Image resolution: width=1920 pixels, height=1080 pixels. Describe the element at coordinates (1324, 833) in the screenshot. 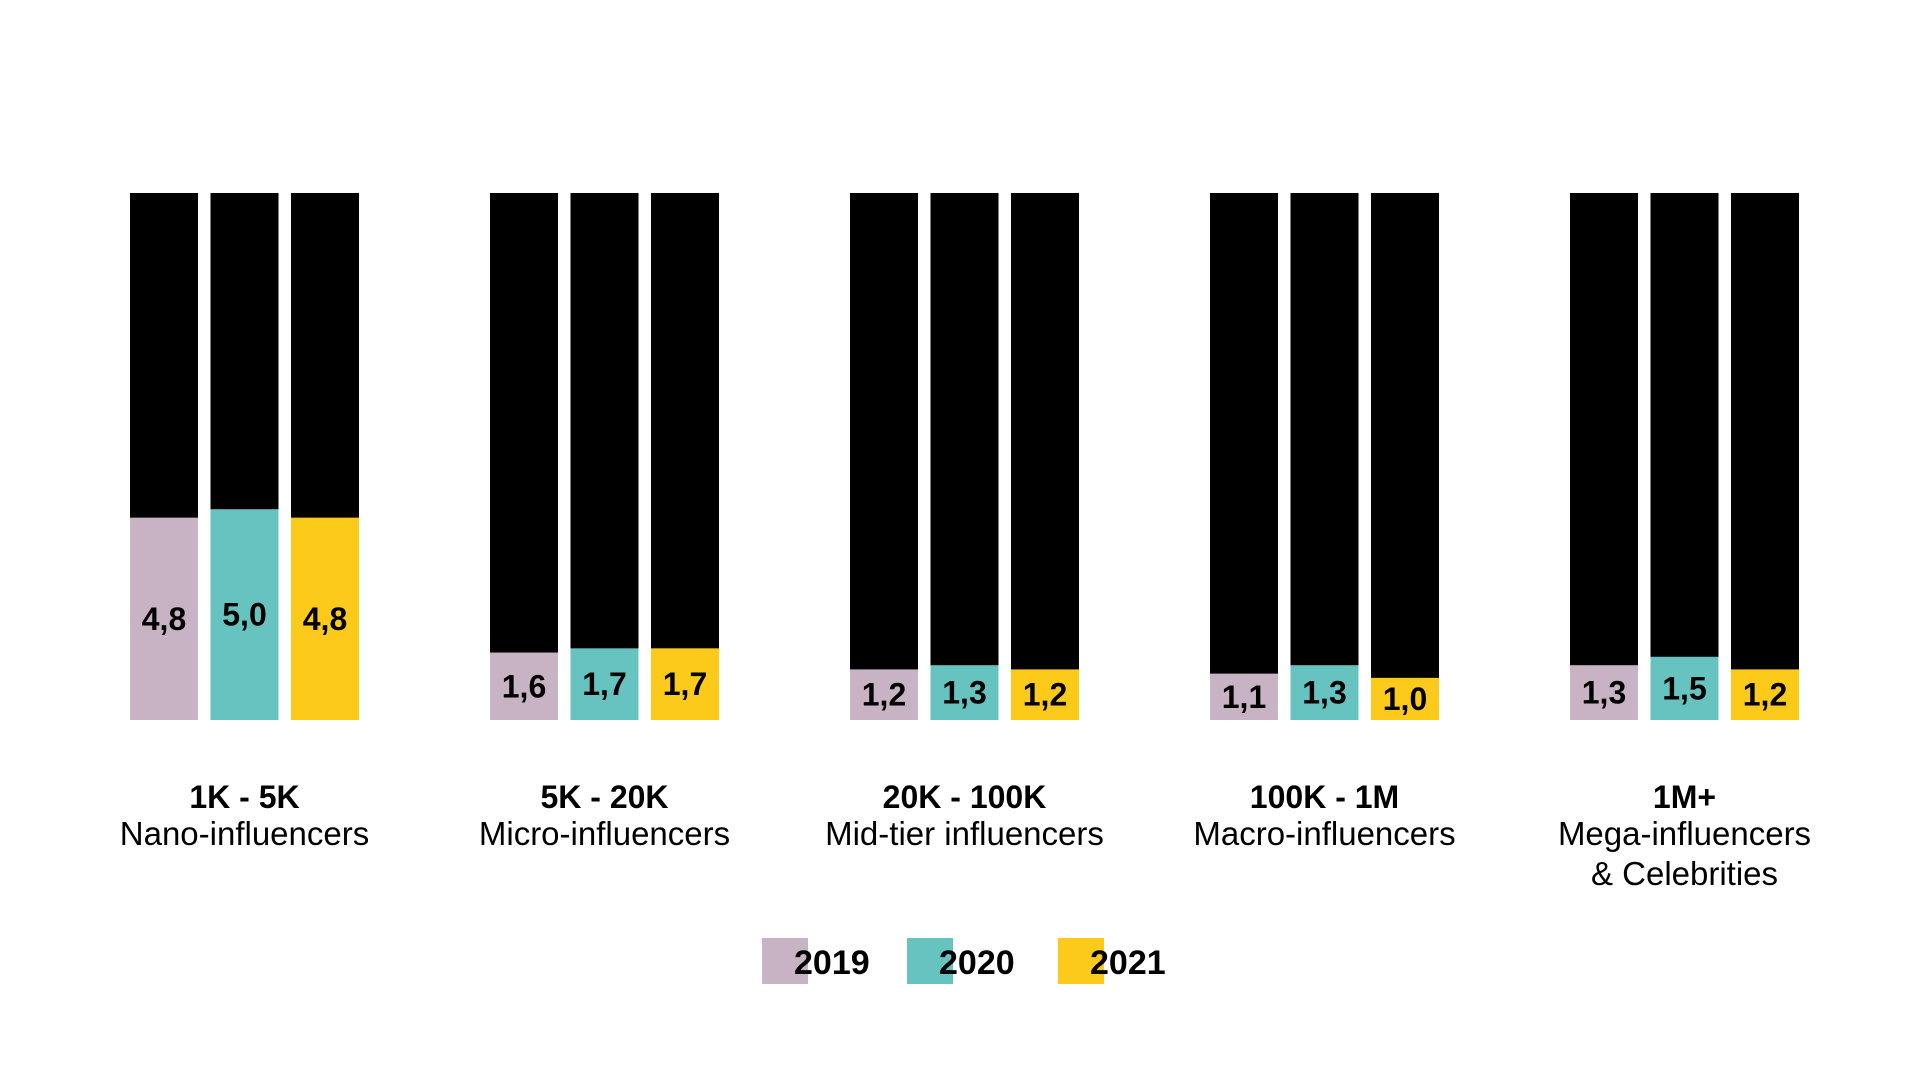

I see `category-name-label: Macro-influencers` at that location.